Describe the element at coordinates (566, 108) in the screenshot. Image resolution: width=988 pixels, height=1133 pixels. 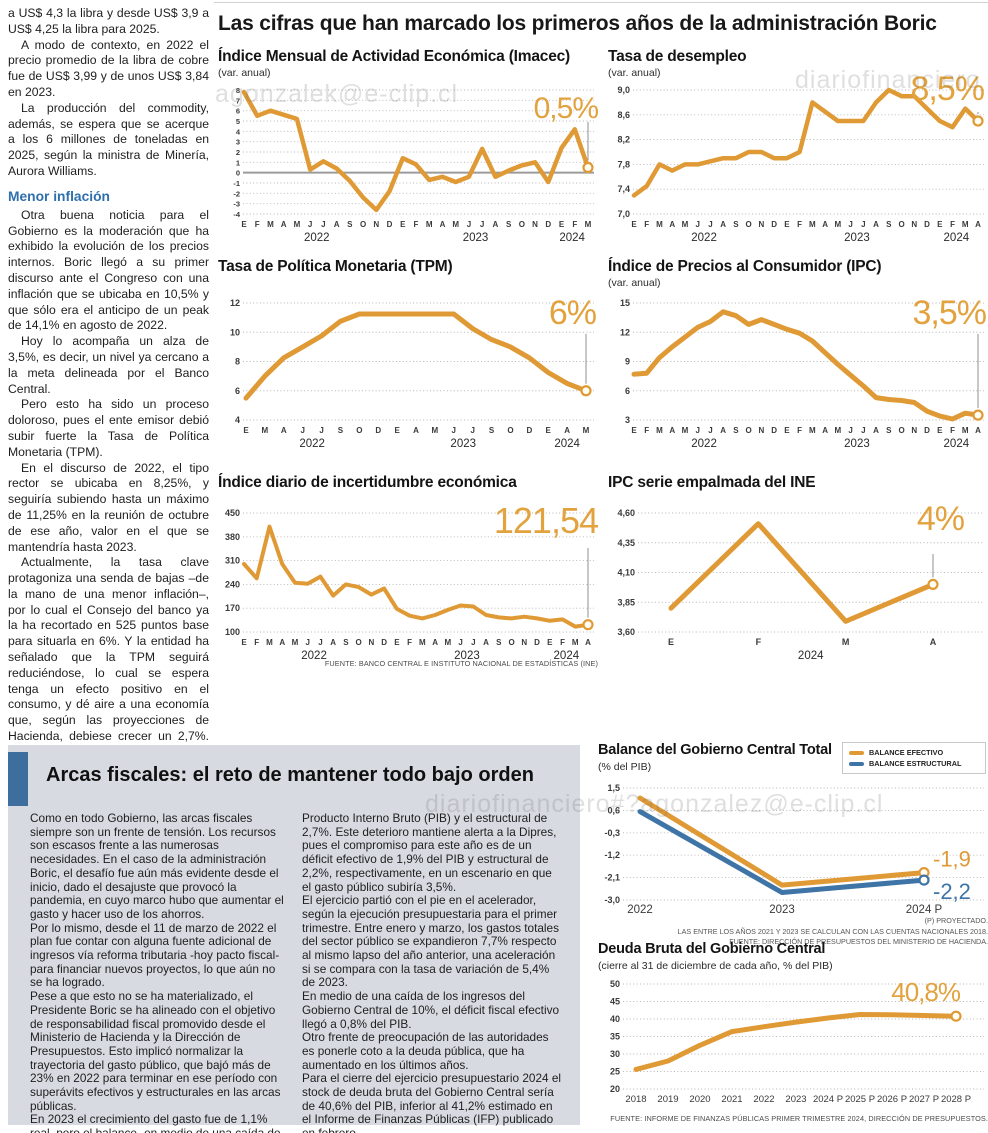
I see `imacec-value-label: 0,5%` at that location.